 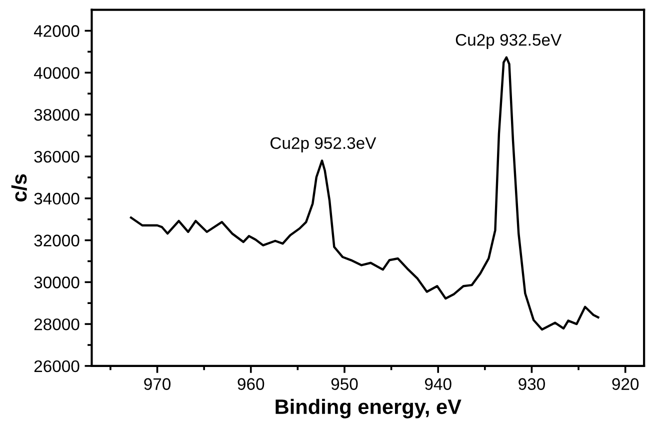 I want to click on x-tick-label: 970, so click(x=157, y=384).